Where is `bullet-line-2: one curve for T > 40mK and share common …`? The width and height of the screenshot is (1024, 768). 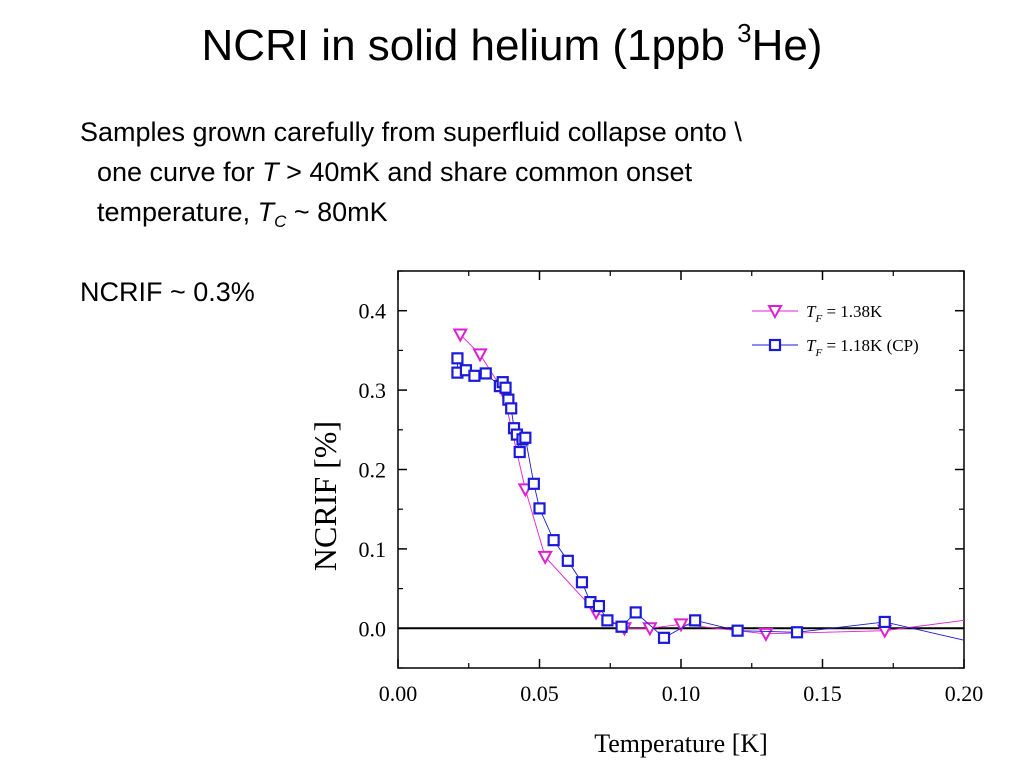 bullet-line-2: one curve for T > 40mK and share common … is located at coordinates (520, 172).